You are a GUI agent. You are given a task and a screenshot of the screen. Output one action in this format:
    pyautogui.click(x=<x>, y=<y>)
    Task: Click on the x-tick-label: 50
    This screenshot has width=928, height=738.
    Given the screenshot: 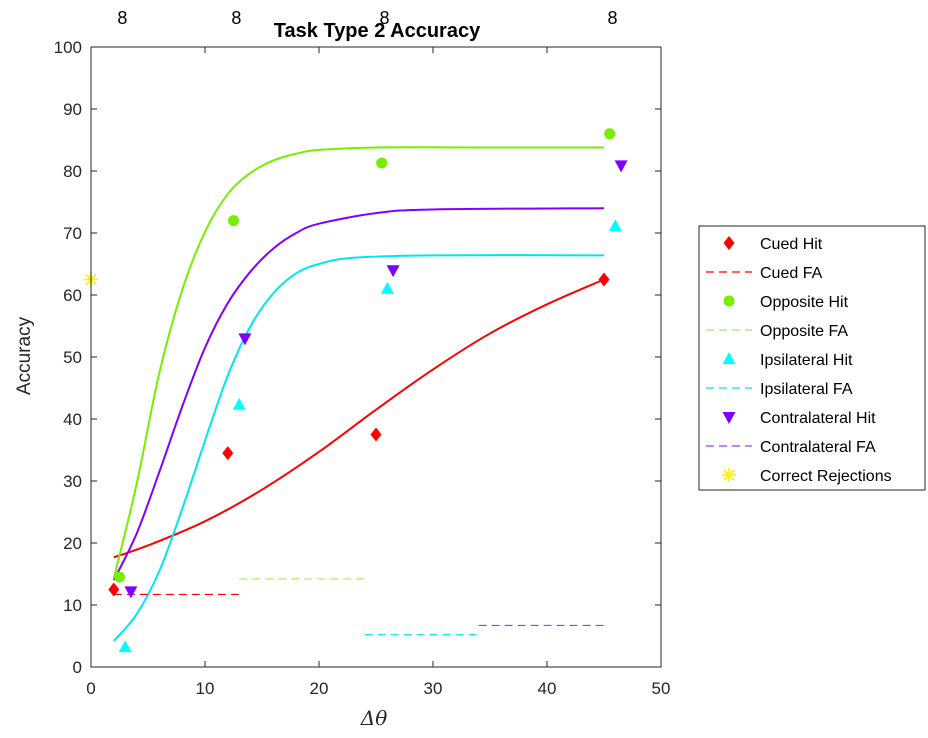 What is the action you would take?
    pyautogui.click(x=661, y=688)
    